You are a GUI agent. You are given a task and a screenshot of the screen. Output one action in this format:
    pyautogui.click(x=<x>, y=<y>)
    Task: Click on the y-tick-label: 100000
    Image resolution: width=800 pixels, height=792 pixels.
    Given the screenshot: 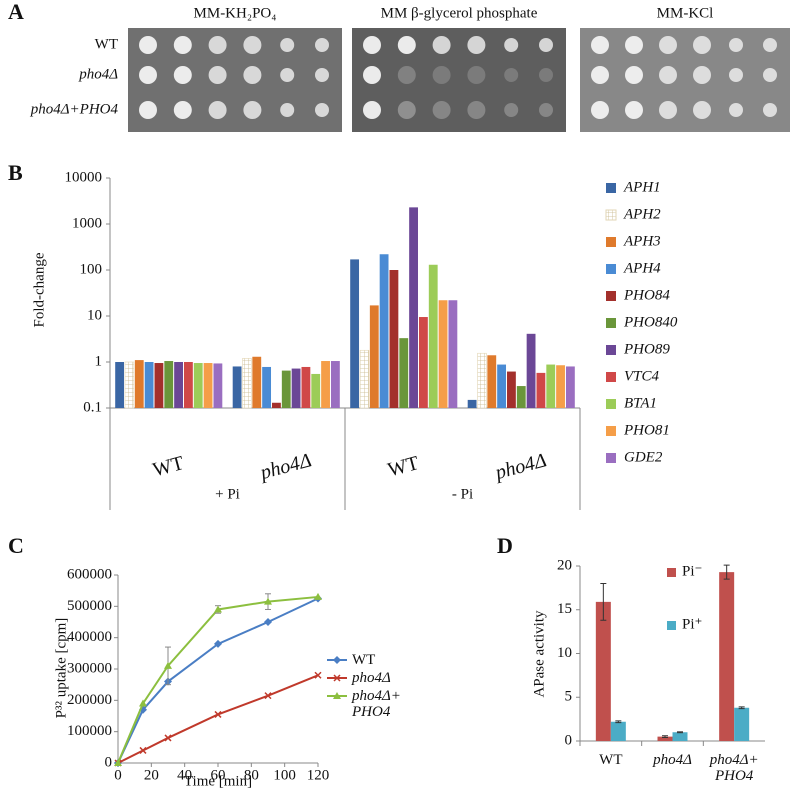 What is the action you would take?
    pyautogui.click(x=89, y=731)
    